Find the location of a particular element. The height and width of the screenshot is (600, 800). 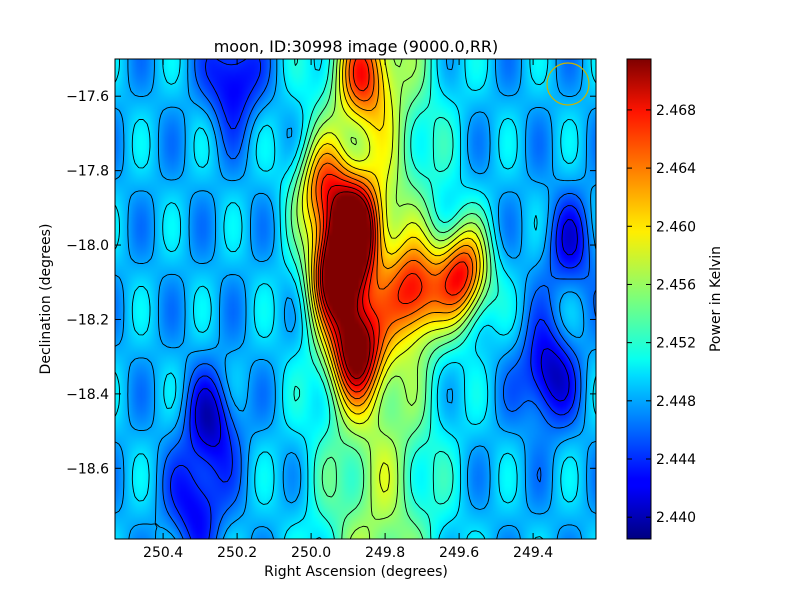

colorbar-ticks: 2.440 2.444 2.448 2.452 2.456 2.460 2.464 2.468 is located at coordinates (661, 314).